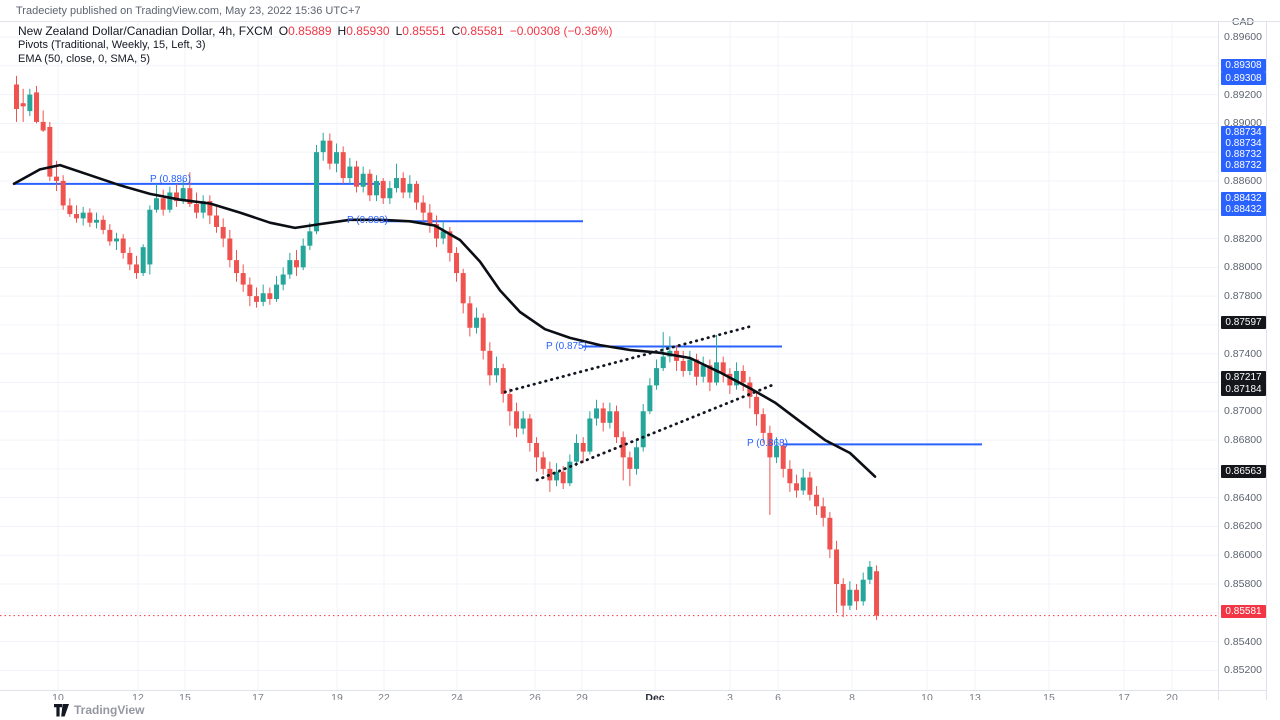  Describe the element at coordinates (84, 59) in the screenshot. I see `indicator-ema: EMA (50, close, 0, SMA, 5)` at that location.